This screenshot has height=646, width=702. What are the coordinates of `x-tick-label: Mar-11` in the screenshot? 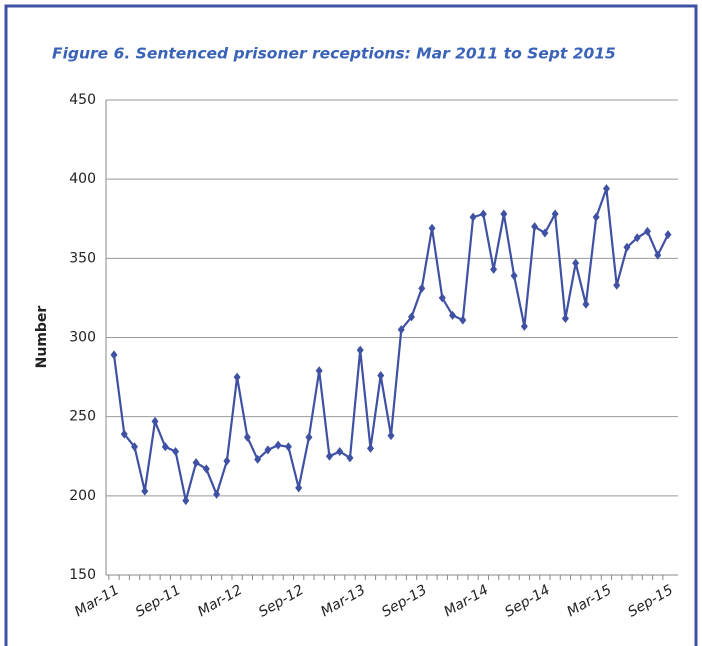 It's located at (97, 601).